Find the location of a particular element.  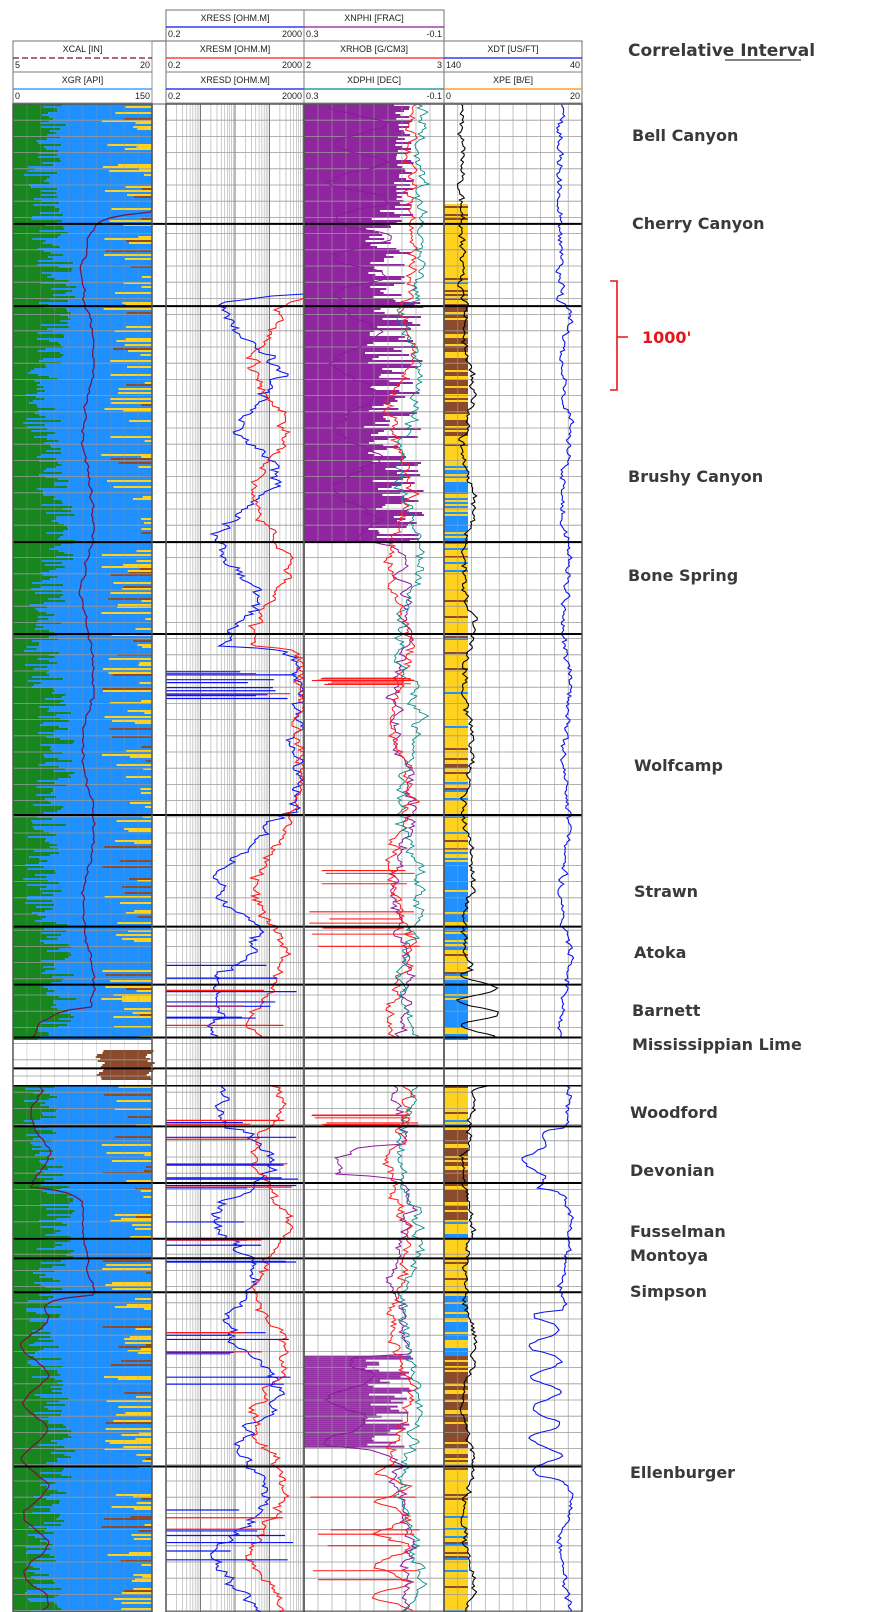

curve-name: XRHOB [G/CM3] is located at coordinates (374, 49).